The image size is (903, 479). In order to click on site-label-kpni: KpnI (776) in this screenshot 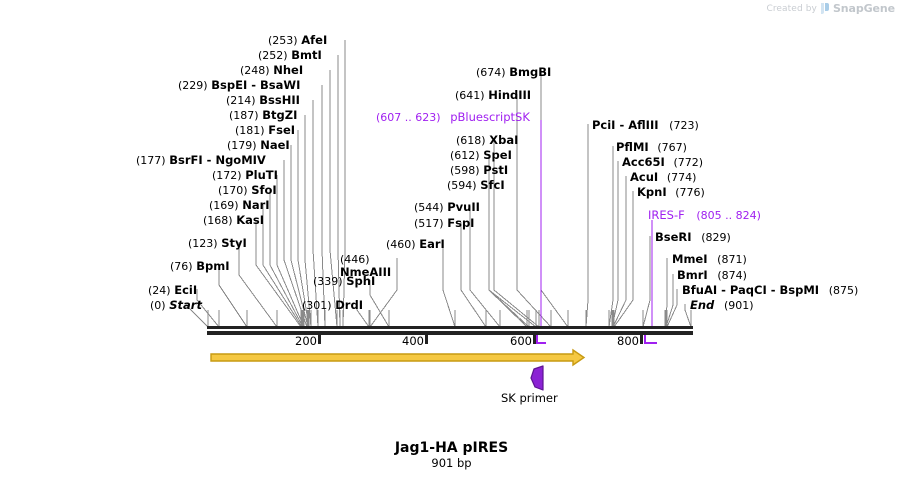, I will do `click(671, 192)`.